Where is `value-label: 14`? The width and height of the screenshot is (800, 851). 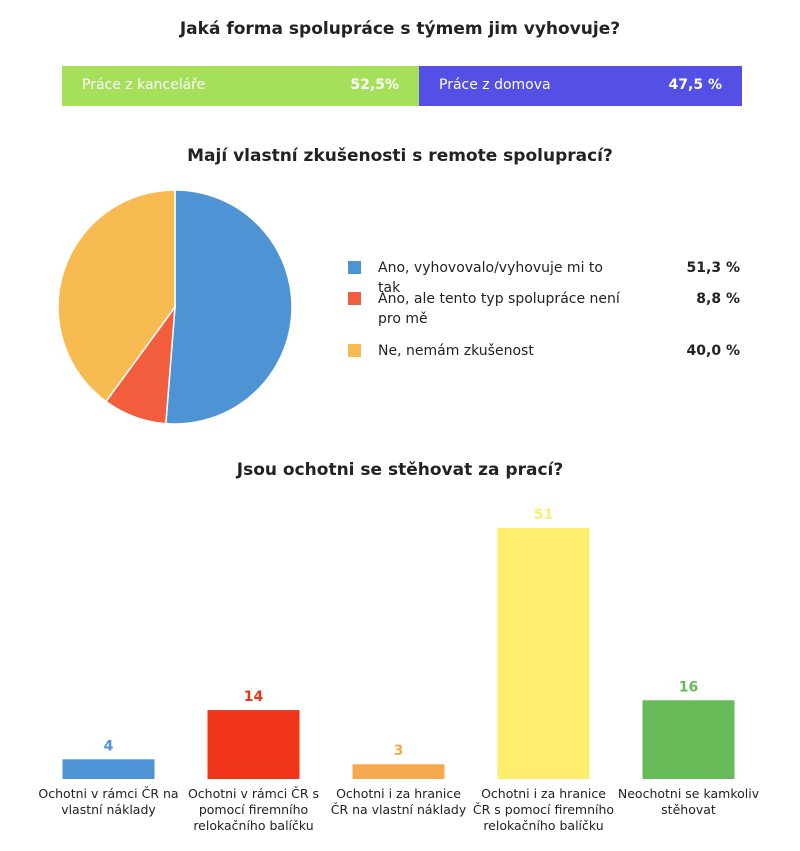 value-label: 14 is located at coordinates (254, 697).